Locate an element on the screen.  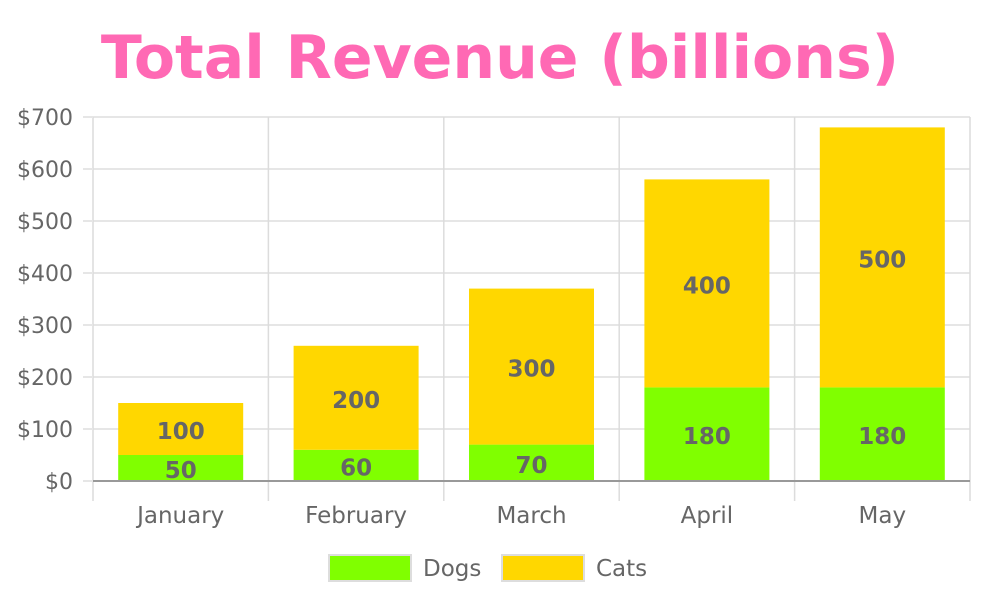
legend-swatch-cats is located at coordinates (543, 568).